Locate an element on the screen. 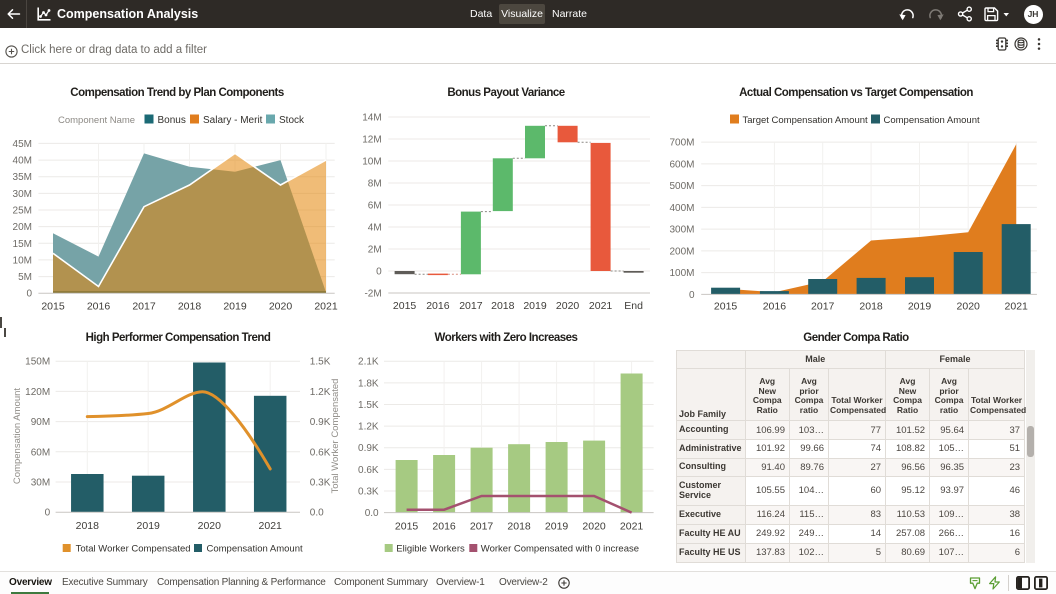  svg-text: -2M is located at coordinates (372, 294).